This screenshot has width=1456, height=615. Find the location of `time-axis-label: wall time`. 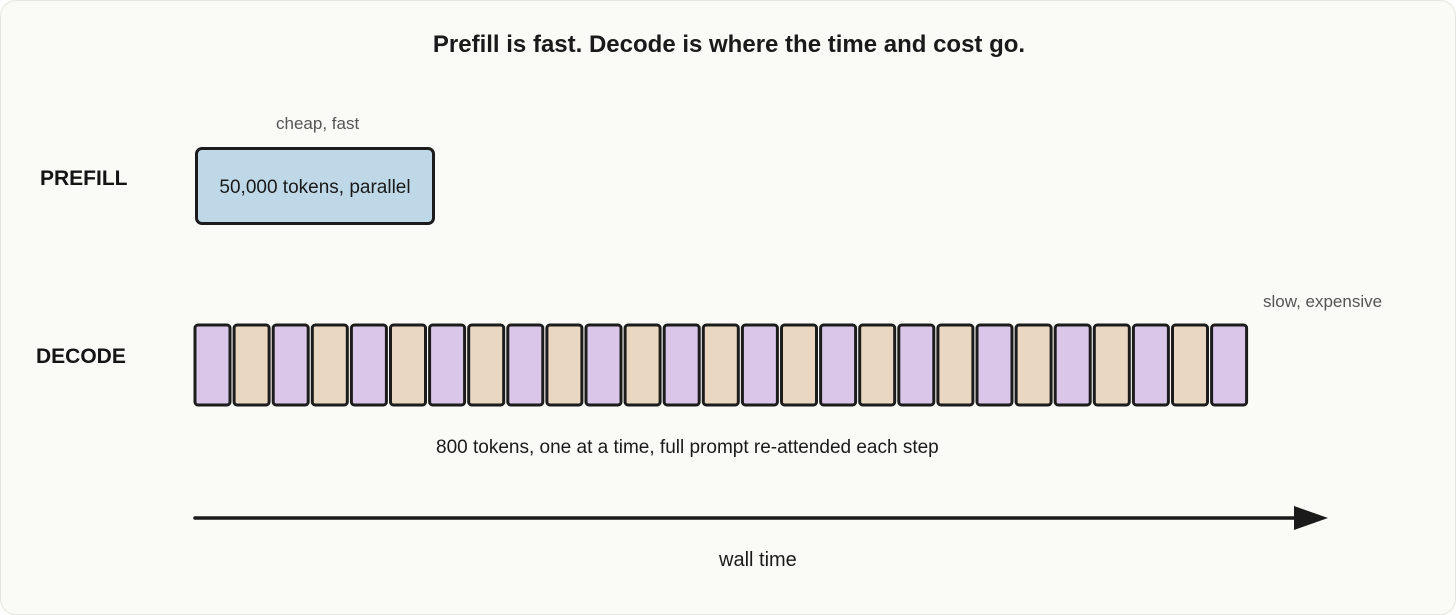

time-axis-label: wall time is located at coordinates (758, 560).